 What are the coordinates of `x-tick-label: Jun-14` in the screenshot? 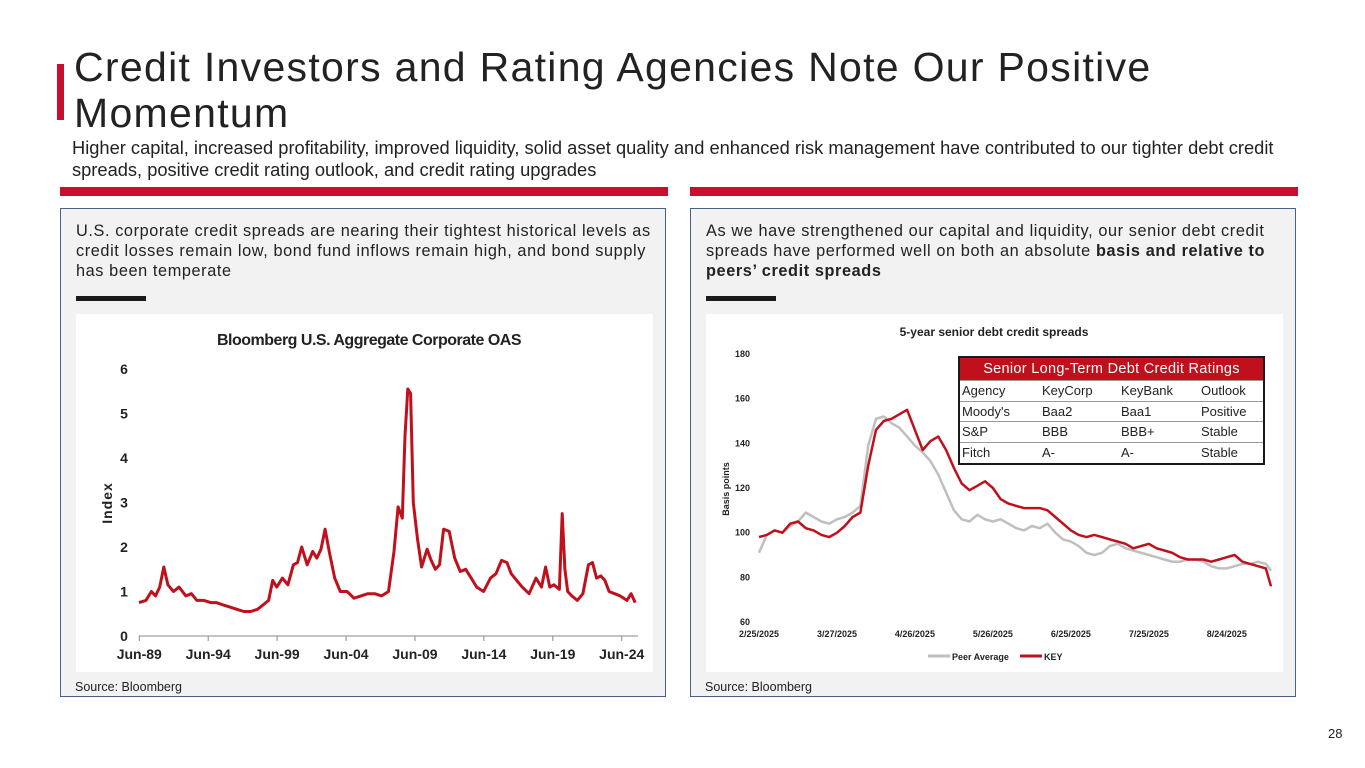 It's located at (483, 654).